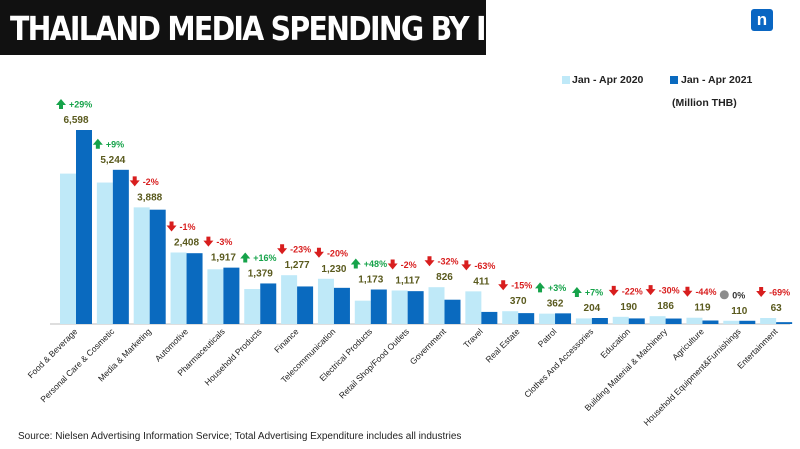 This screenshot has width=800, height=449. What do you see at coordinates (75, 120) in the screenshot?
I see `value-label: 6,598` at bounding box center [75, 120].